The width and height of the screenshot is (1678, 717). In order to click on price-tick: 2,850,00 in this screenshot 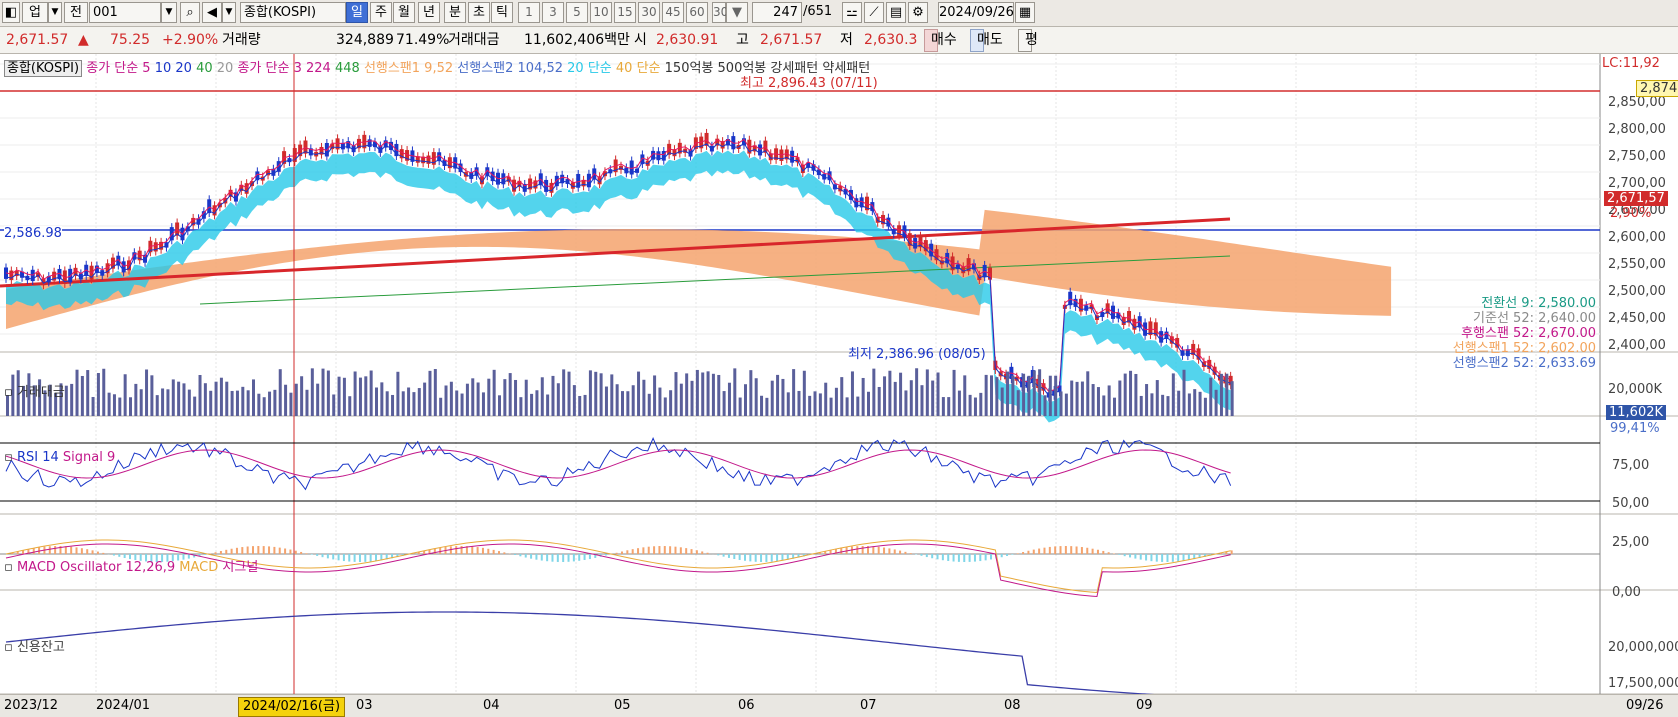, I will do `click(1637, 102)`.